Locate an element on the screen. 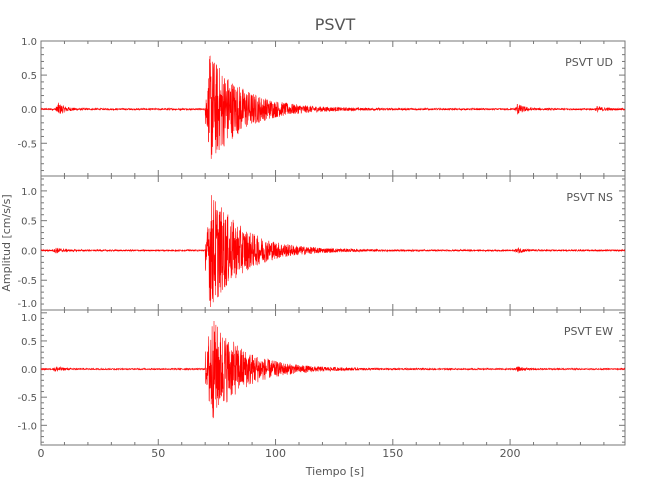 This screenshot has width=650, height=504. panel-label: PSVT NS is located at coordinates (589, 197).